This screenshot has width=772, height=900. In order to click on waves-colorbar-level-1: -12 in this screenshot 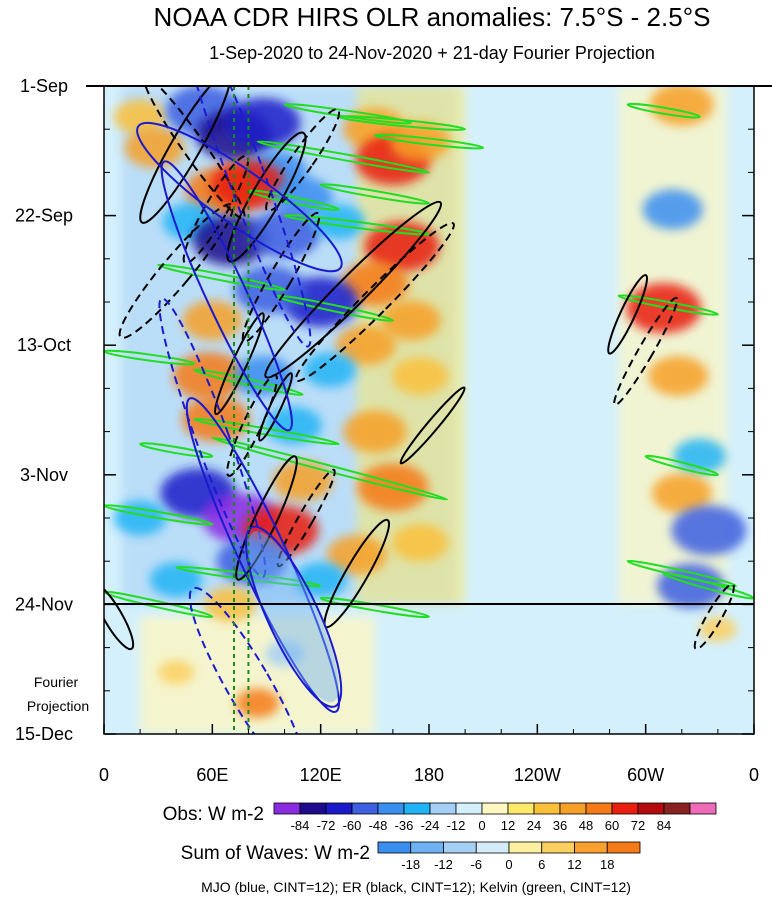, I will do `click(443, 864)`.